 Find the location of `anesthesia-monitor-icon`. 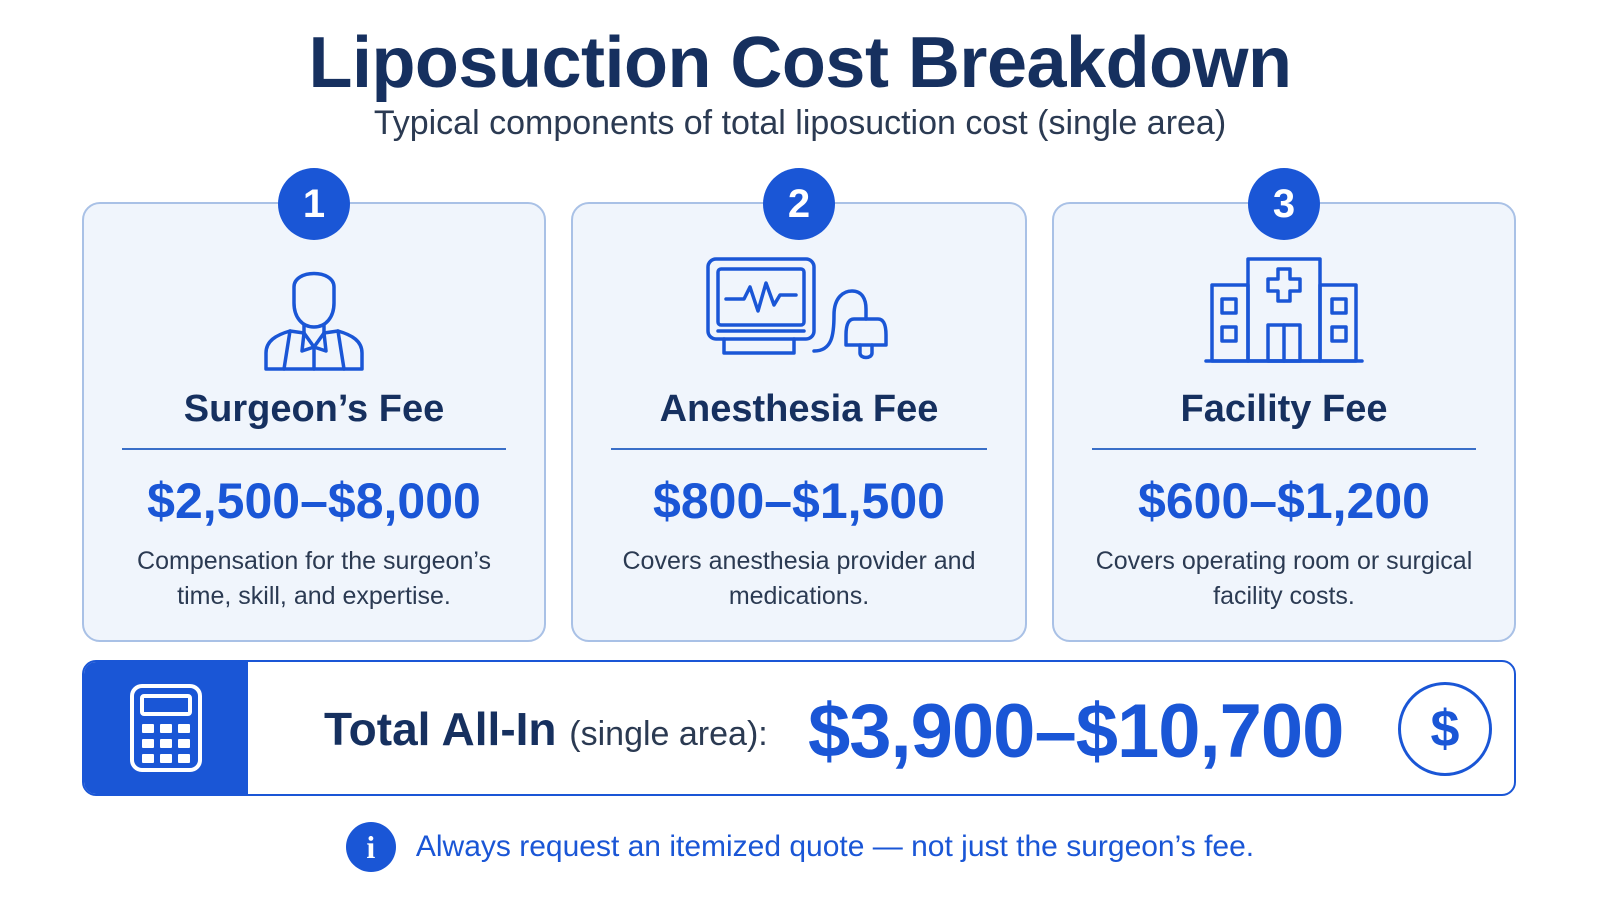

anesthesia-monitor-icon is located at coordinates (799, 311).